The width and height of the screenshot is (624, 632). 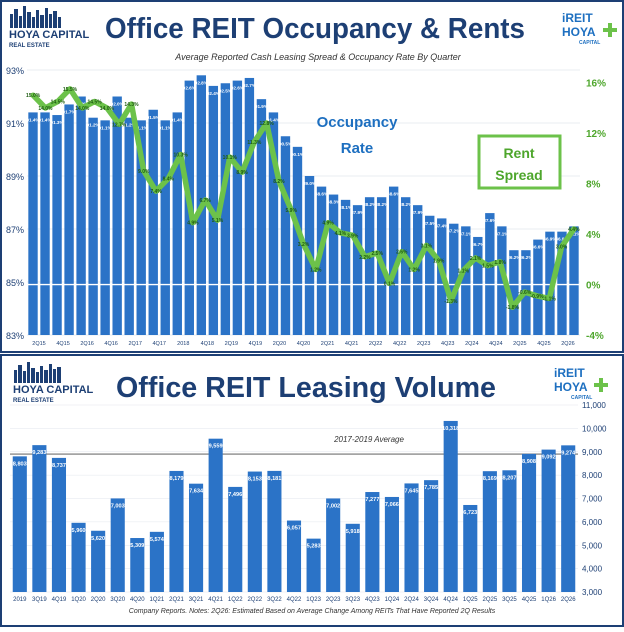 I want to click on bottom-x-tick-label: 4Q23, so click(x=372, y=600).